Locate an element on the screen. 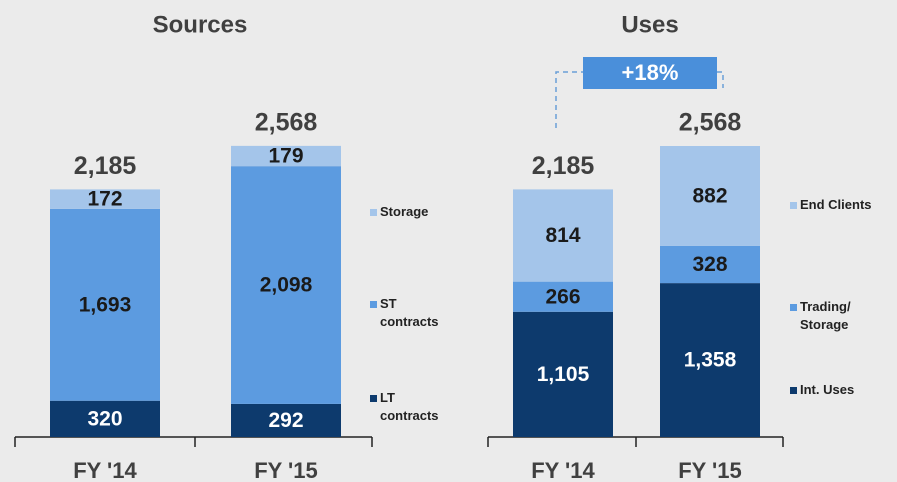  annotation: +18% is located at coordinates (650, 72).